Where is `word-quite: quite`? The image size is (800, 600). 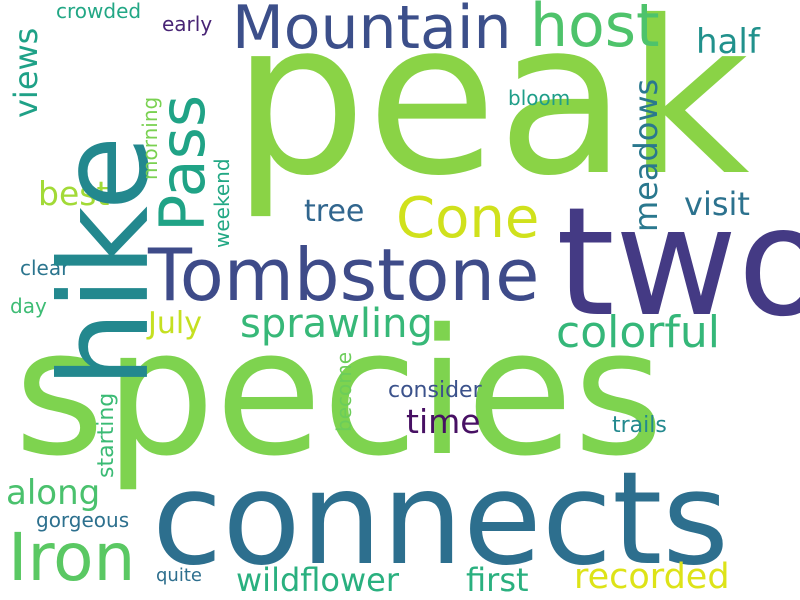 word-quite: quite is located at coordinates (179, 575).